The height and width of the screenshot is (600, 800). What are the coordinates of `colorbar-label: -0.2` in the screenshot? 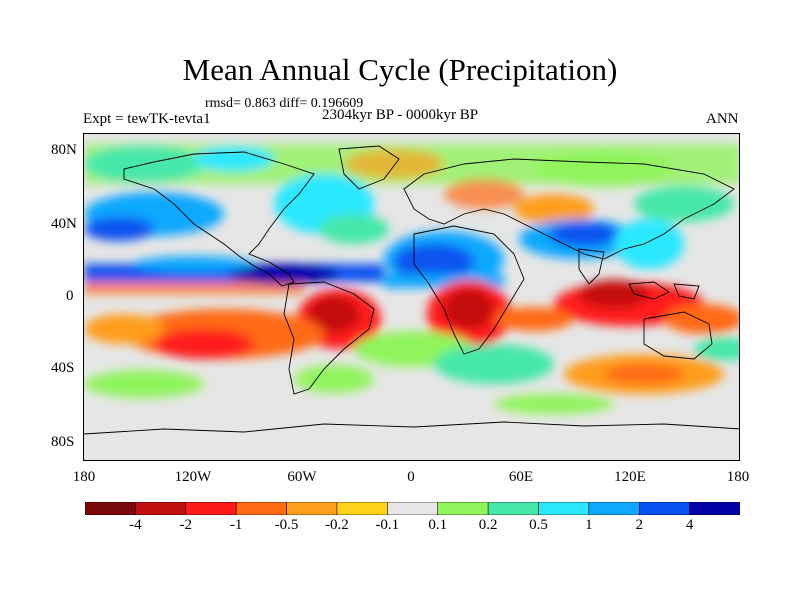 It's located at (337, 525).